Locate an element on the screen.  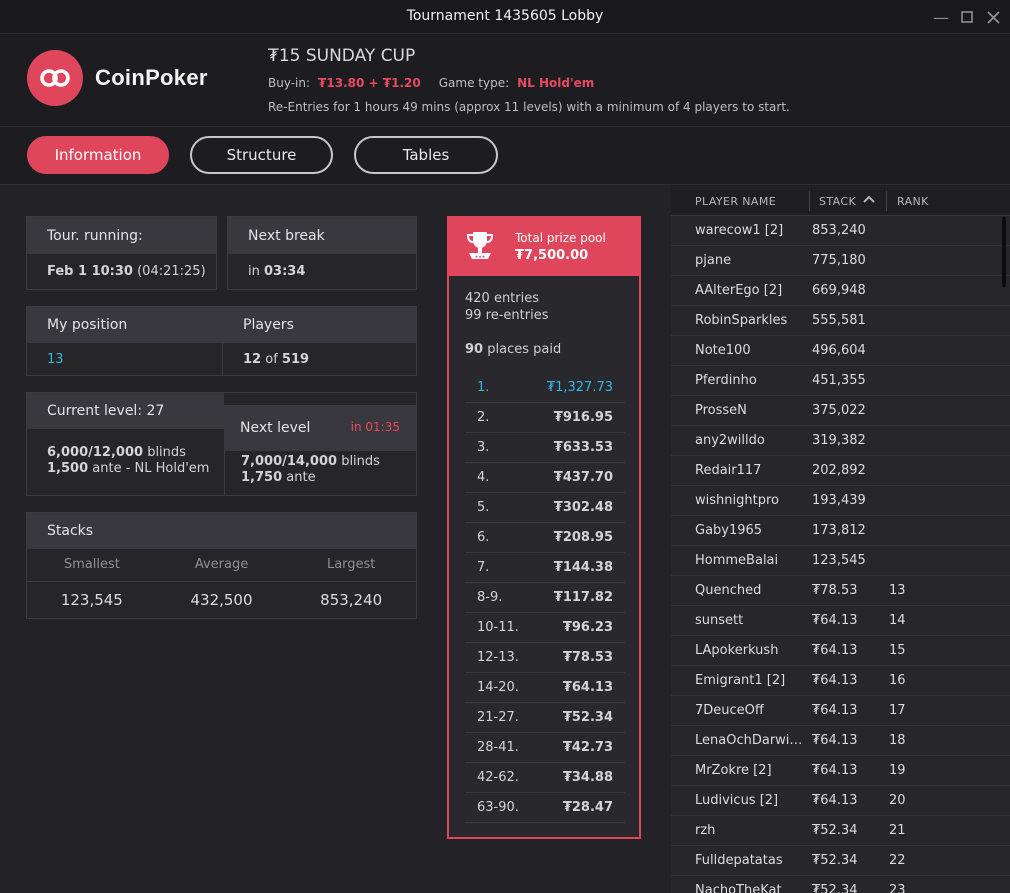
smallest-value: 123,545 is located at coordinates (91, 600).